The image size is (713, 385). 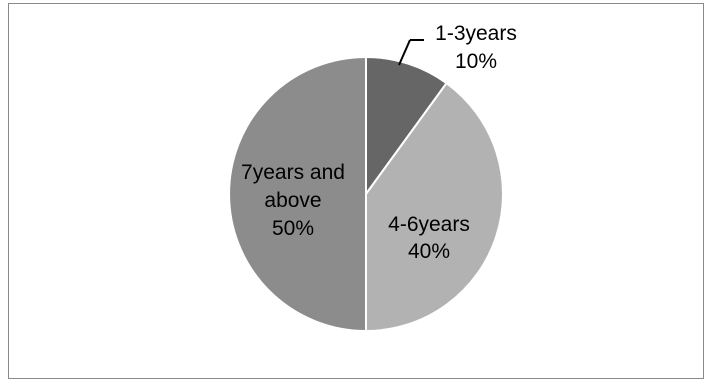 I want to click on label-7years-name-line1: 7years and, so click(x=293, y=172).